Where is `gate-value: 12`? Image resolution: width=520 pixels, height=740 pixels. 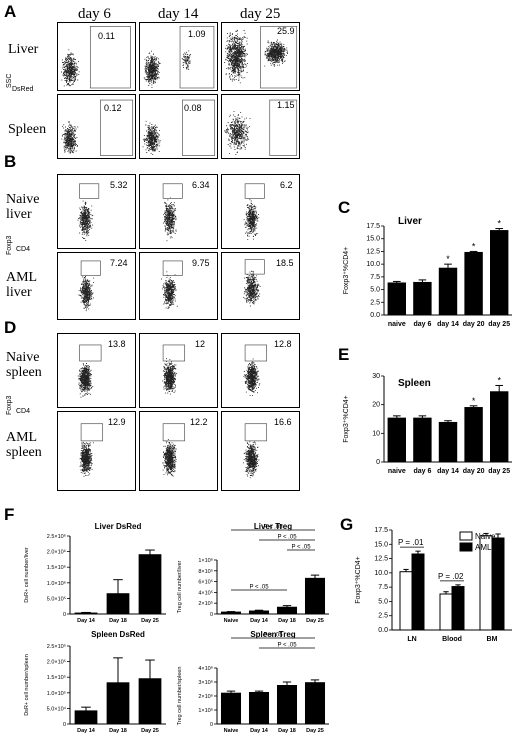
gate-value: 12 is located at coordinates (200, 344).